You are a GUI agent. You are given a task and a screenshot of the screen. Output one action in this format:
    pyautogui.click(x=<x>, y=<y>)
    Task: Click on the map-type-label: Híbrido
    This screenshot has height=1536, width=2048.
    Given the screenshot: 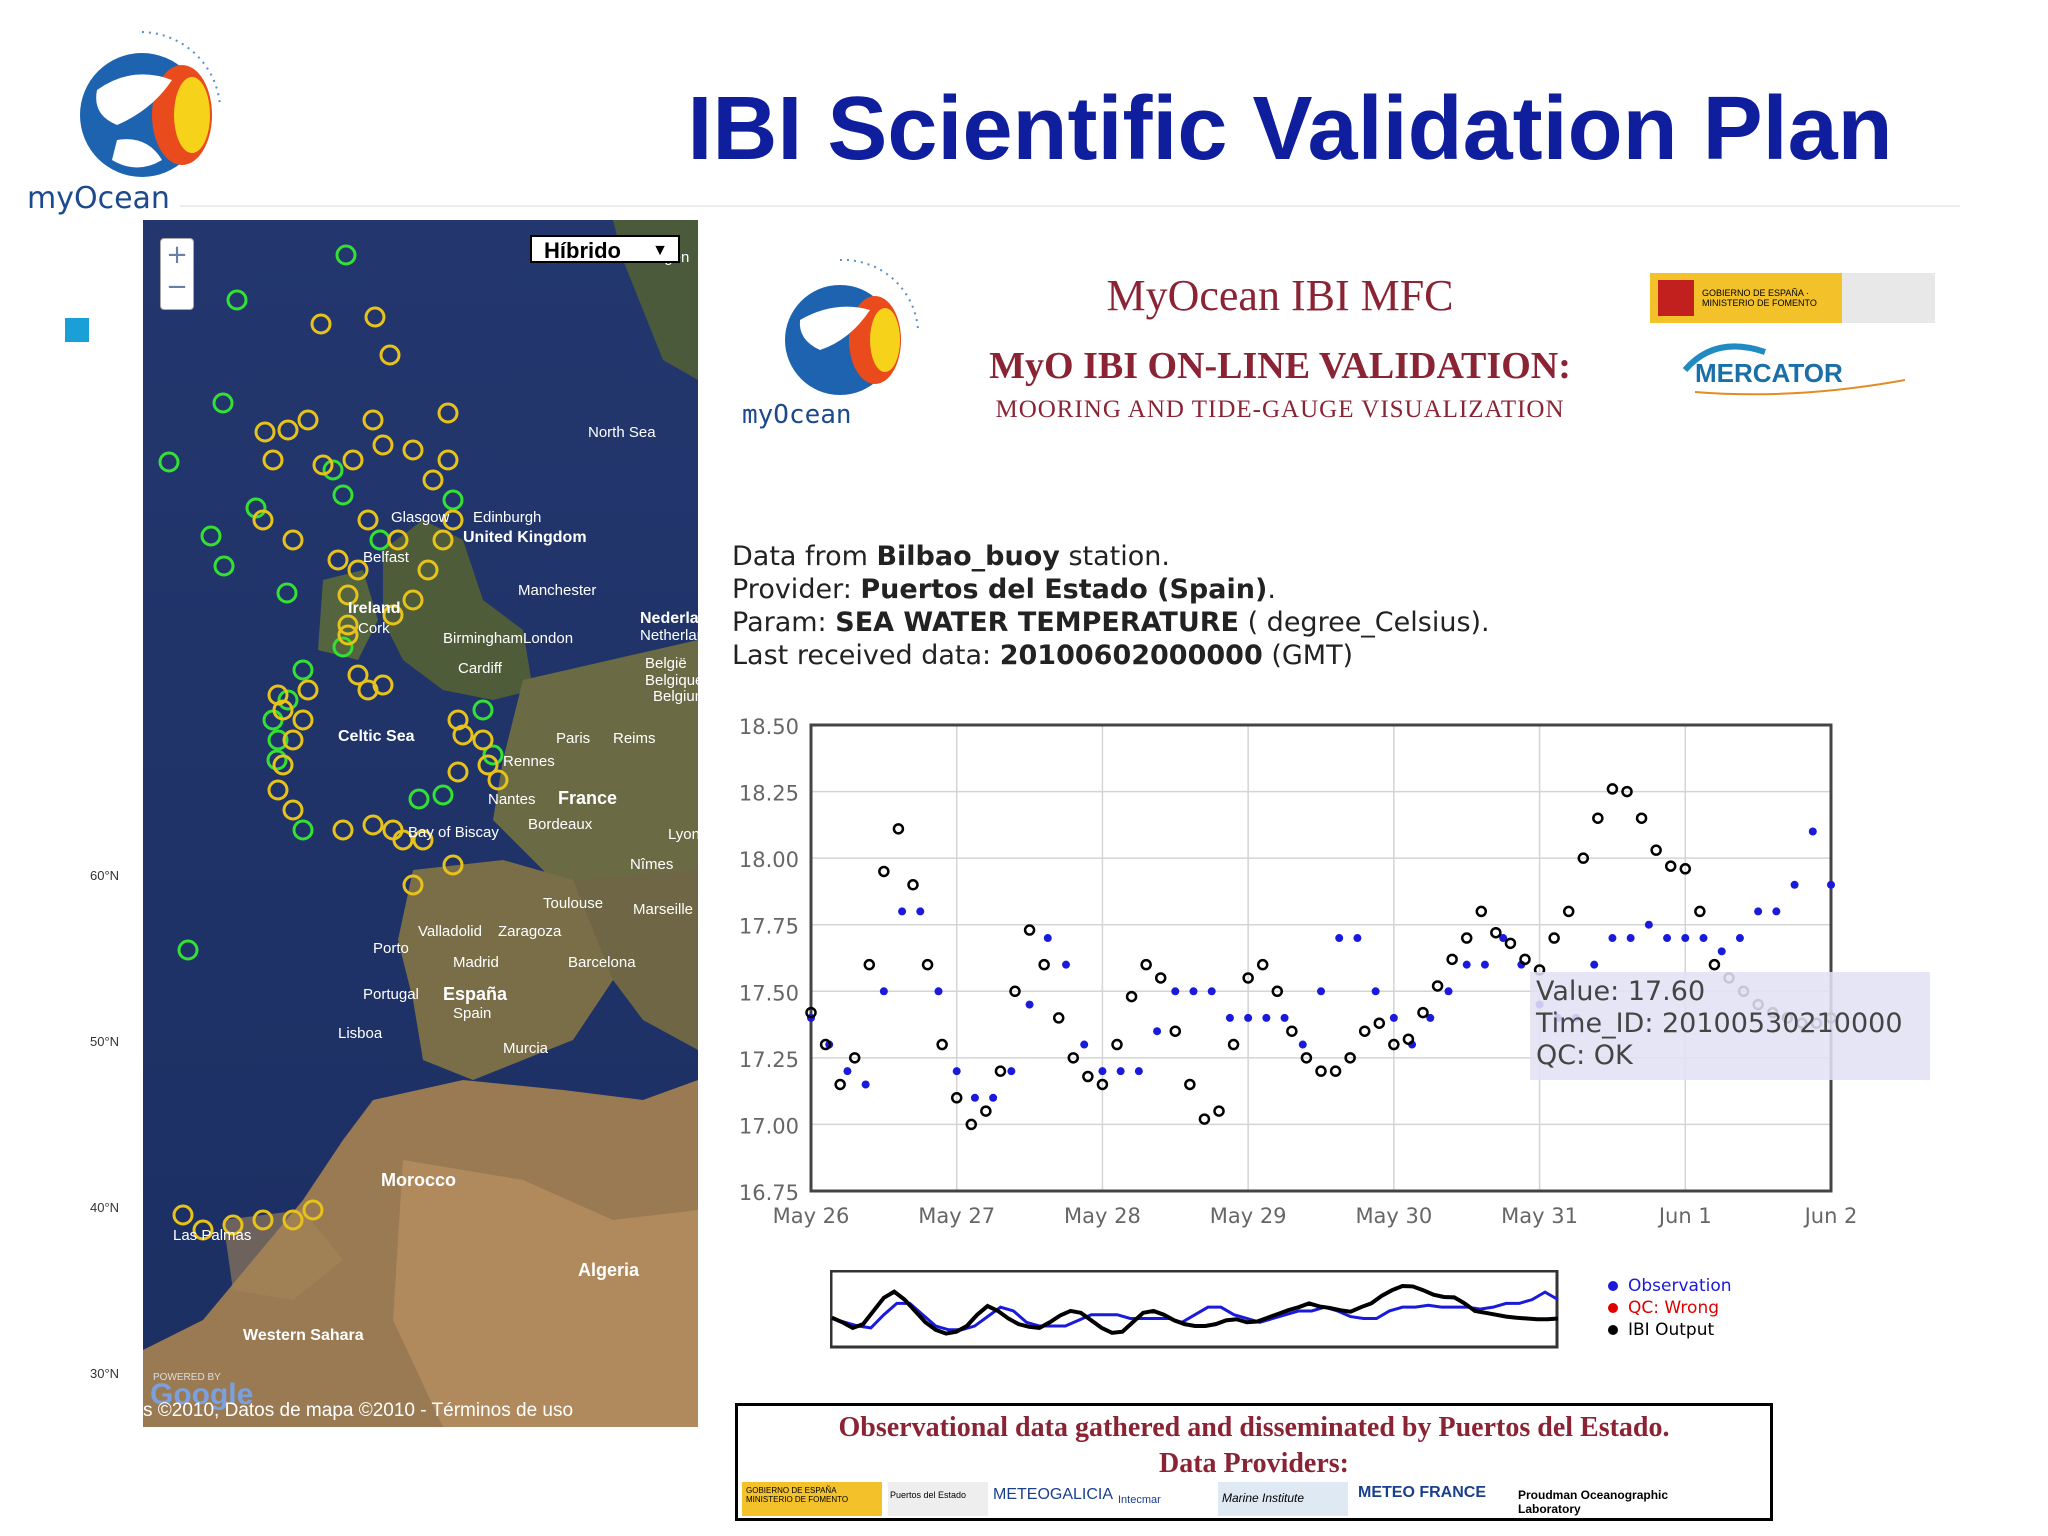 What is the action you would take?
    pyautogui.click(x=582, y=250)
    